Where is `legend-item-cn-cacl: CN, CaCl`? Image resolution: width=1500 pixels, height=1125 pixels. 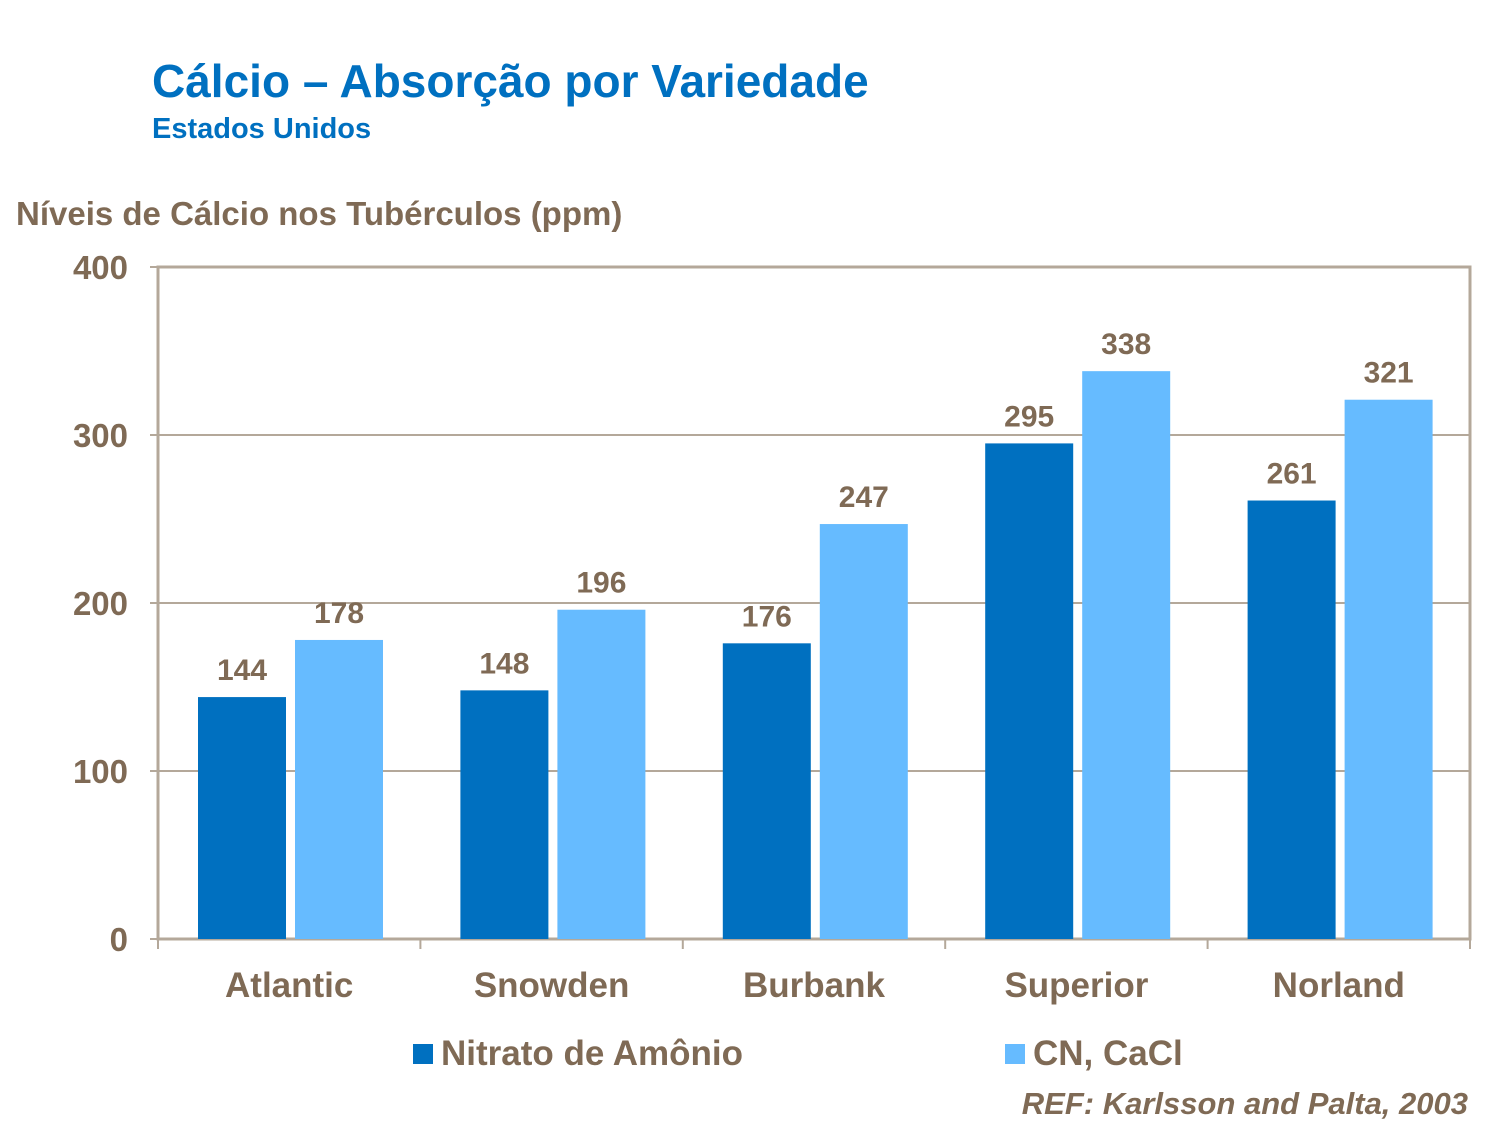
legend-item-cn-cacl: CN, CaCl is located at coordinates (1094, 1054).